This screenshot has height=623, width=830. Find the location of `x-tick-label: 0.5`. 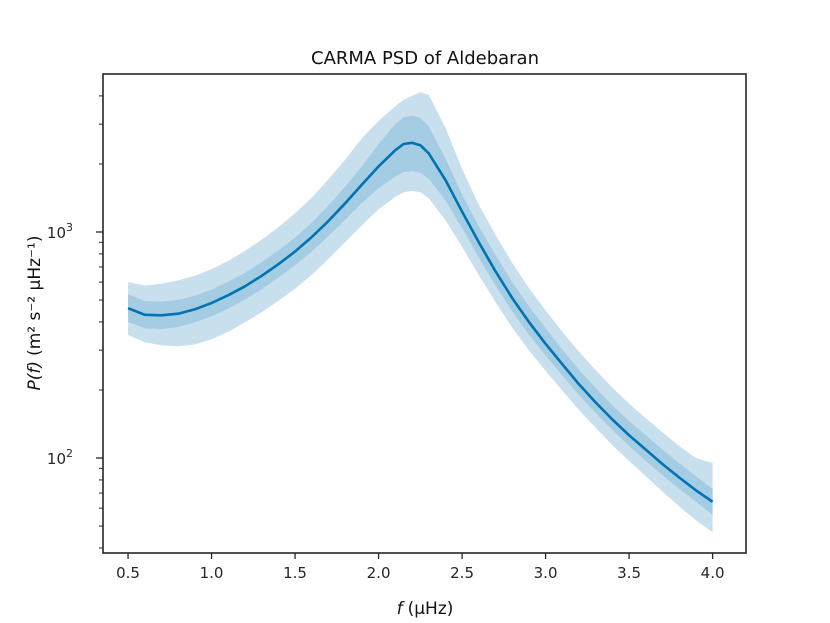

x-tick-label: 0.5 is located at coordinates (128, 573).